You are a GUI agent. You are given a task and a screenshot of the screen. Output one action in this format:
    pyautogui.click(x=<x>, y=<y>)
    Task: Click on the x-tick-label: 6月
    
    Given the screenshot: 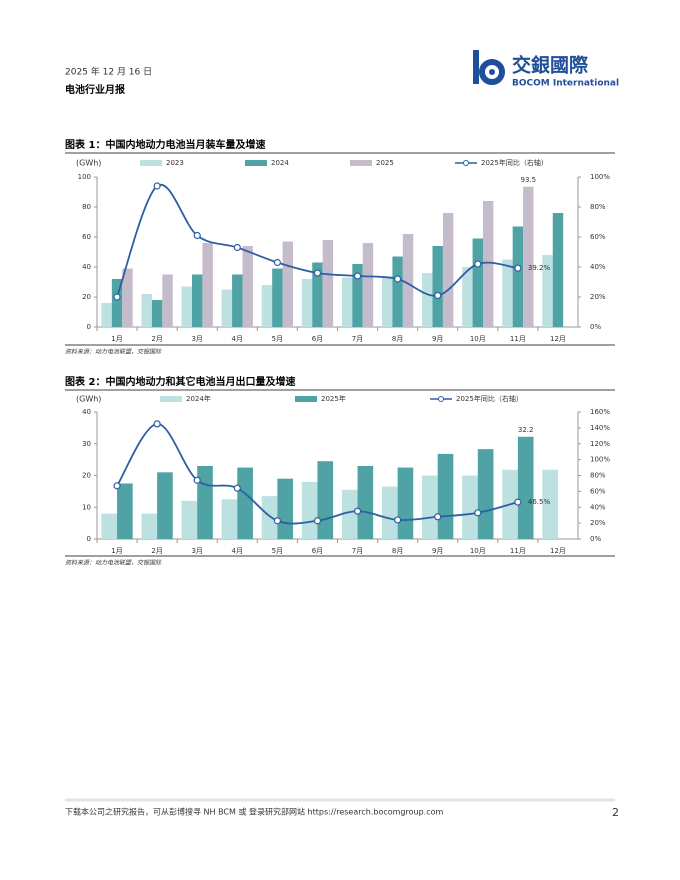 What is the action you would take?
    pyautogui.click(x=317, y=551)
    